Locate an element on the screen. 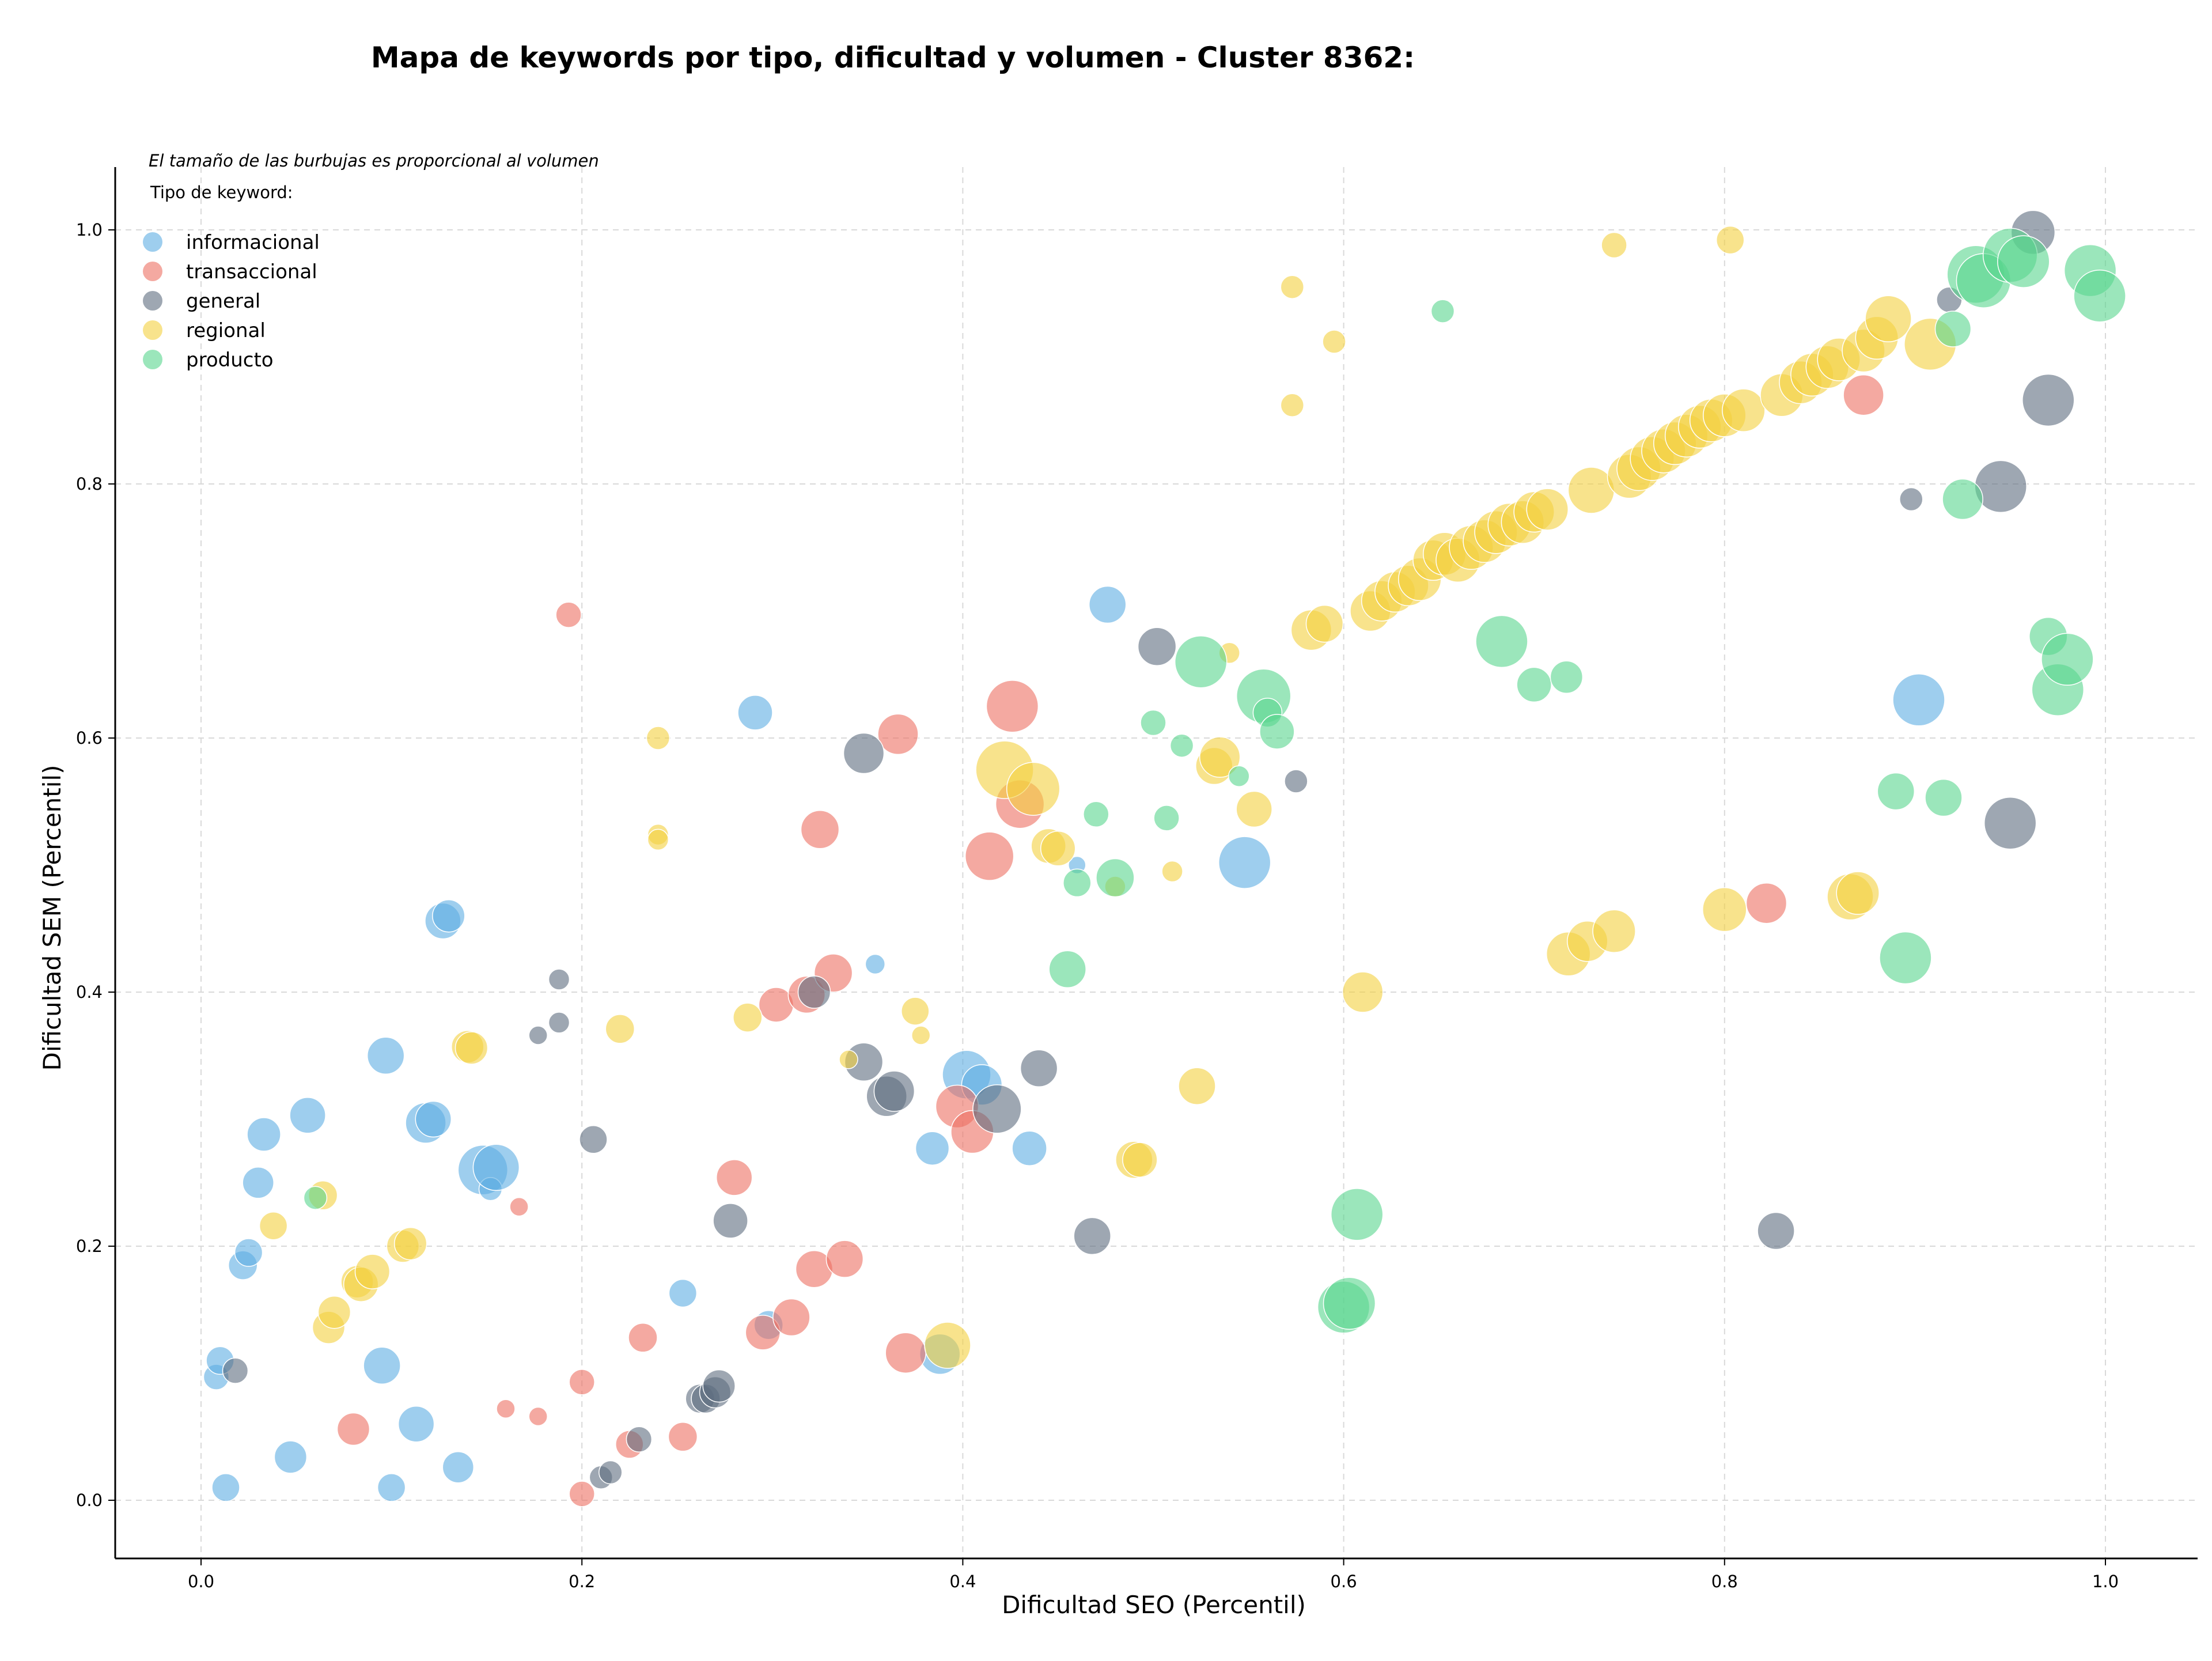 Image resolution: width=2212 pixels, height=1661 pixels. x-axis-label: Dificultad SEO (Percentil) is located at coordinates (1154, 1605).